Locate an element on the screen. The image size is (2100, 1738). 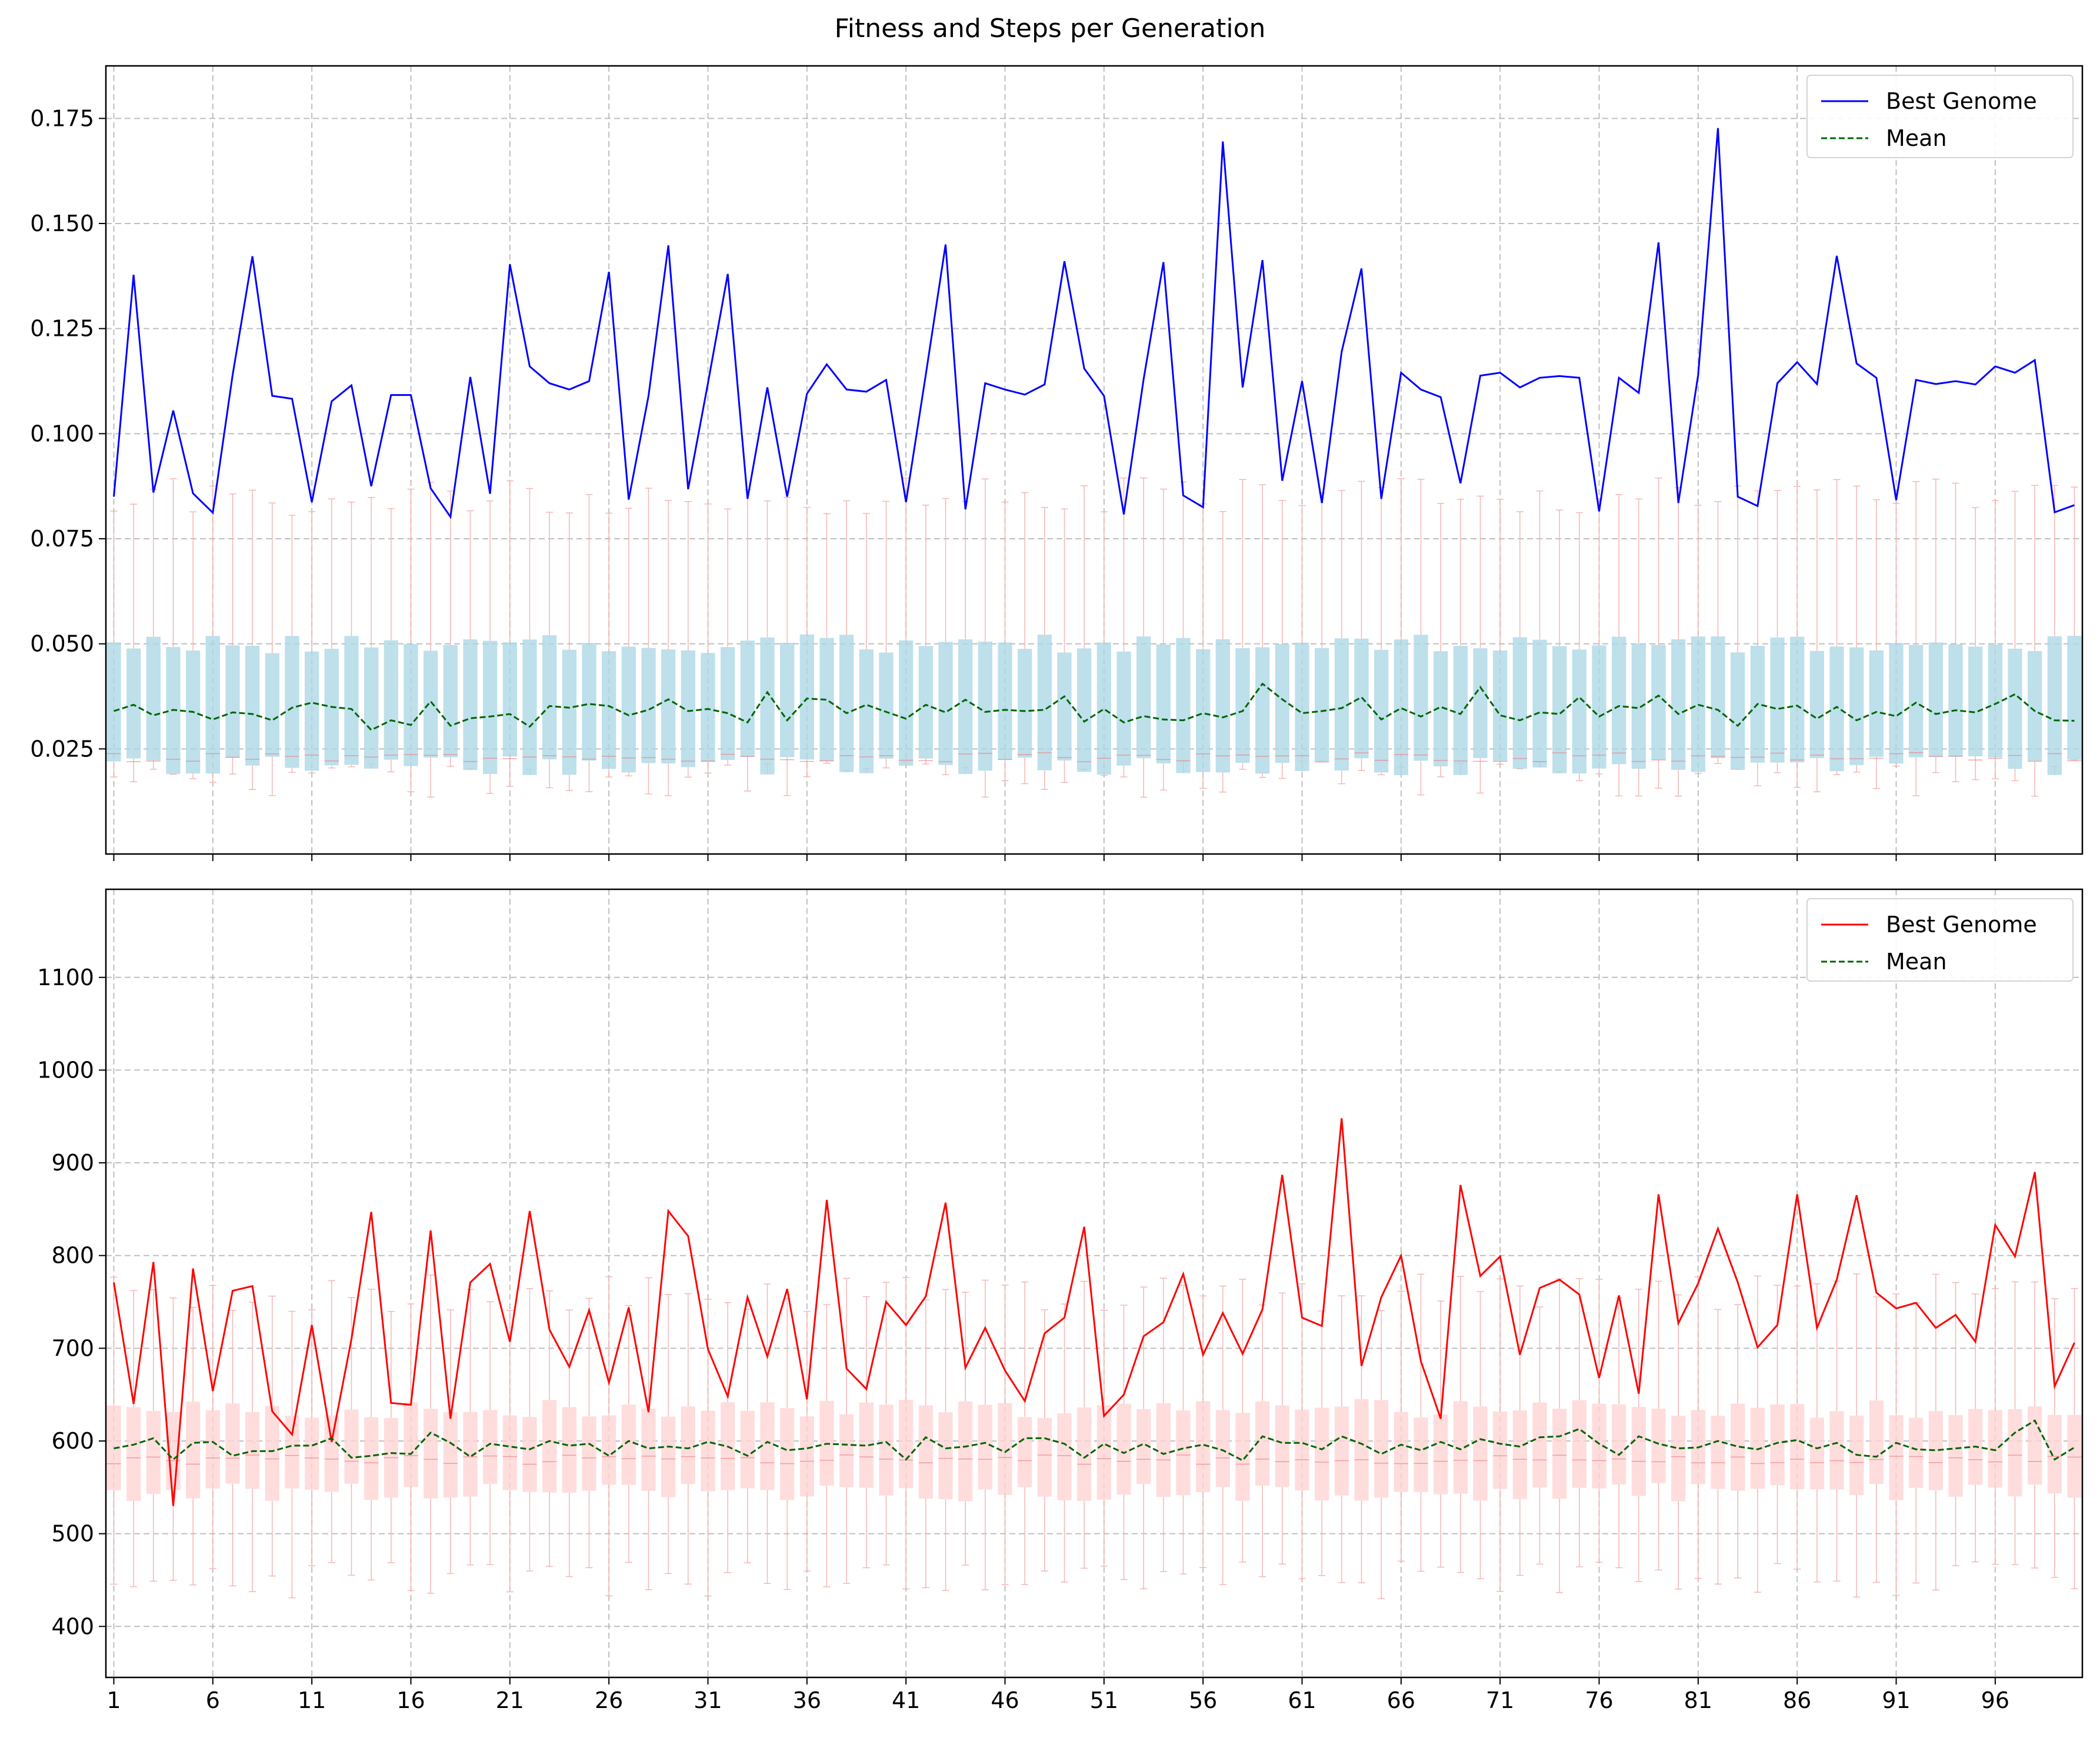
fitness-legend-label: Mean is located at coordinates (1916, 138).